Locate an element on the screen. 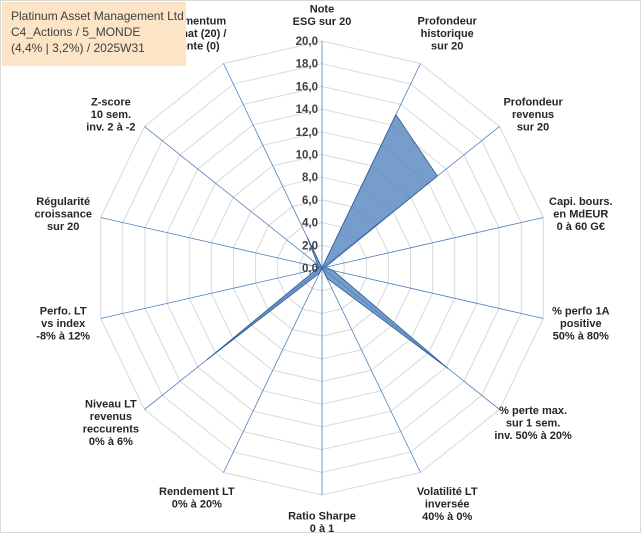 The height and width of the screenshot is (534, 641). tick-label: 12,0 is located at coordinates (307, 133).